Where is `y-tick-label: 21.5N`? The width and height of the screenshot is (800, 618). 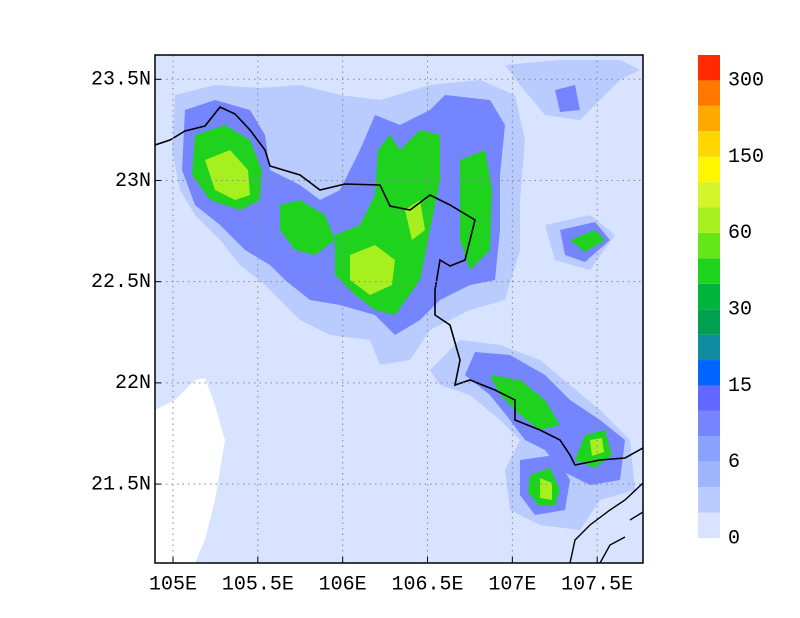 y-tick-label: 21.5N is located at coordinates (121, 484).